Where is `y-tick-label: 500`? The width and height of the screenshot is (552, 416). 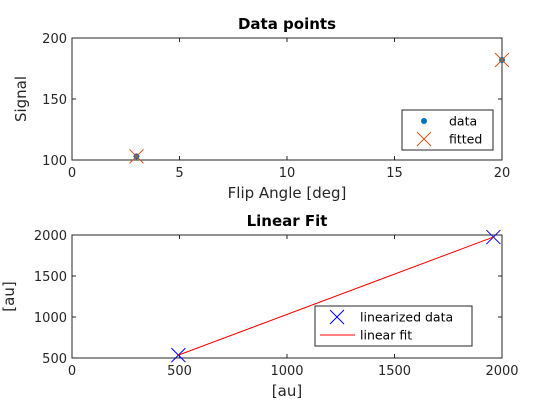 y-tick-label: 500 is located at coordinates (54, 359).